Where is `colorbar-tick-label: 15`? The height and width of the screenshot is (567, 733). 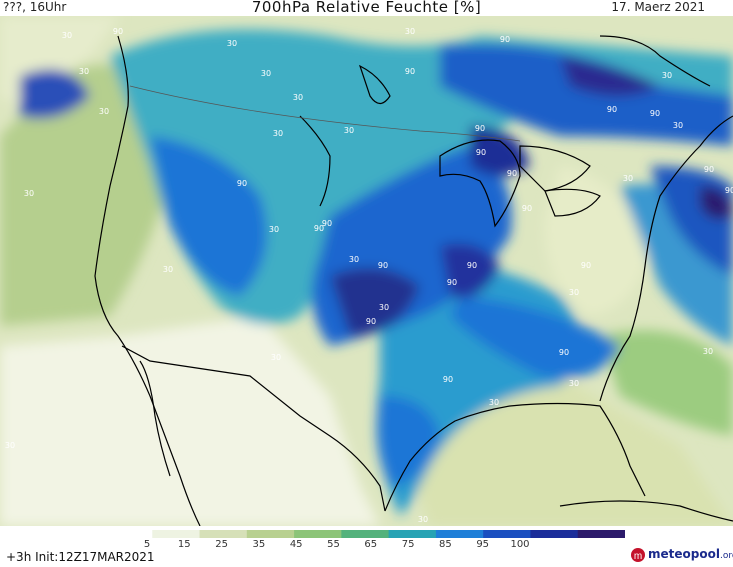 colorbar-tick-label: 15 is located at coordinates (184, 544).